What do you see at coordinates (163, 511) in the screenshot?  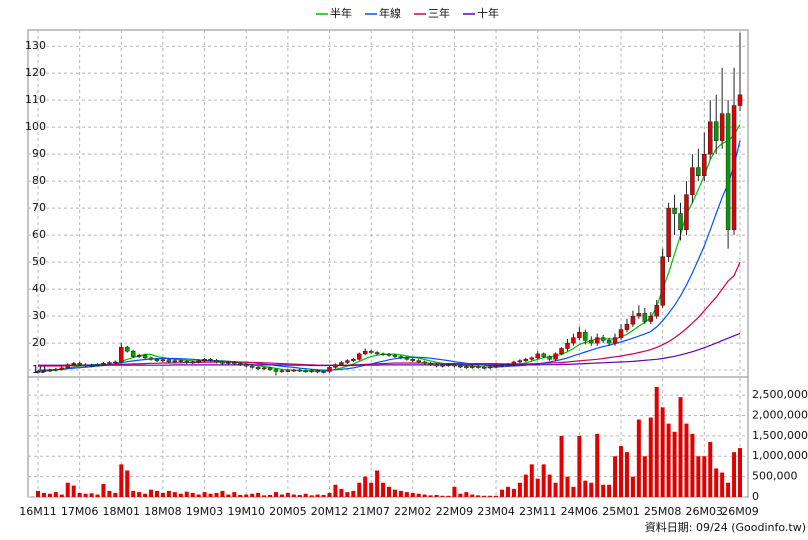 I see `x-tick-label: 18M08` at bounding box center [163, 511].